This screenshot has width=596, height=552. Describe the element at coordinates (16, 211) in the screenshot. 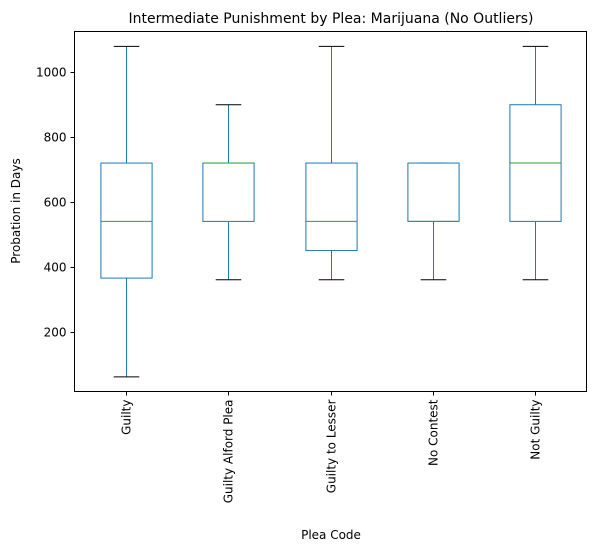

I see `y-axis-label: Probation in Days` at that location.